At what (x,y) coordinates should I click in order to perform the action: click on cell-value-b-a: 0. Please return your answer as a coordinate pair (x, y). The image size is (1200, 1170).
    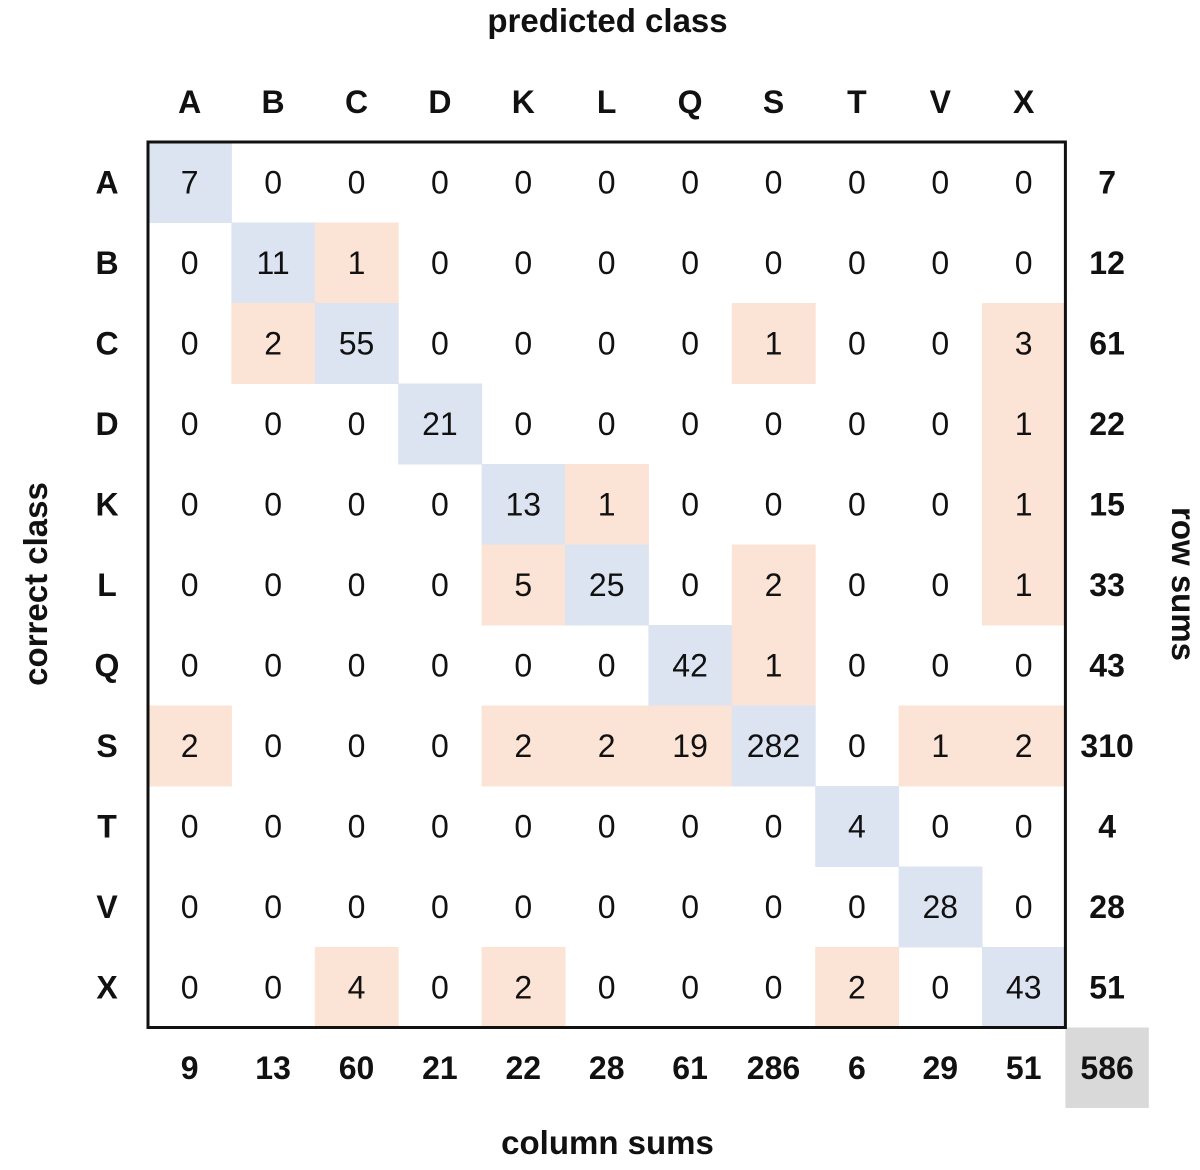
    Looking at the image, I should click on (190, 263).